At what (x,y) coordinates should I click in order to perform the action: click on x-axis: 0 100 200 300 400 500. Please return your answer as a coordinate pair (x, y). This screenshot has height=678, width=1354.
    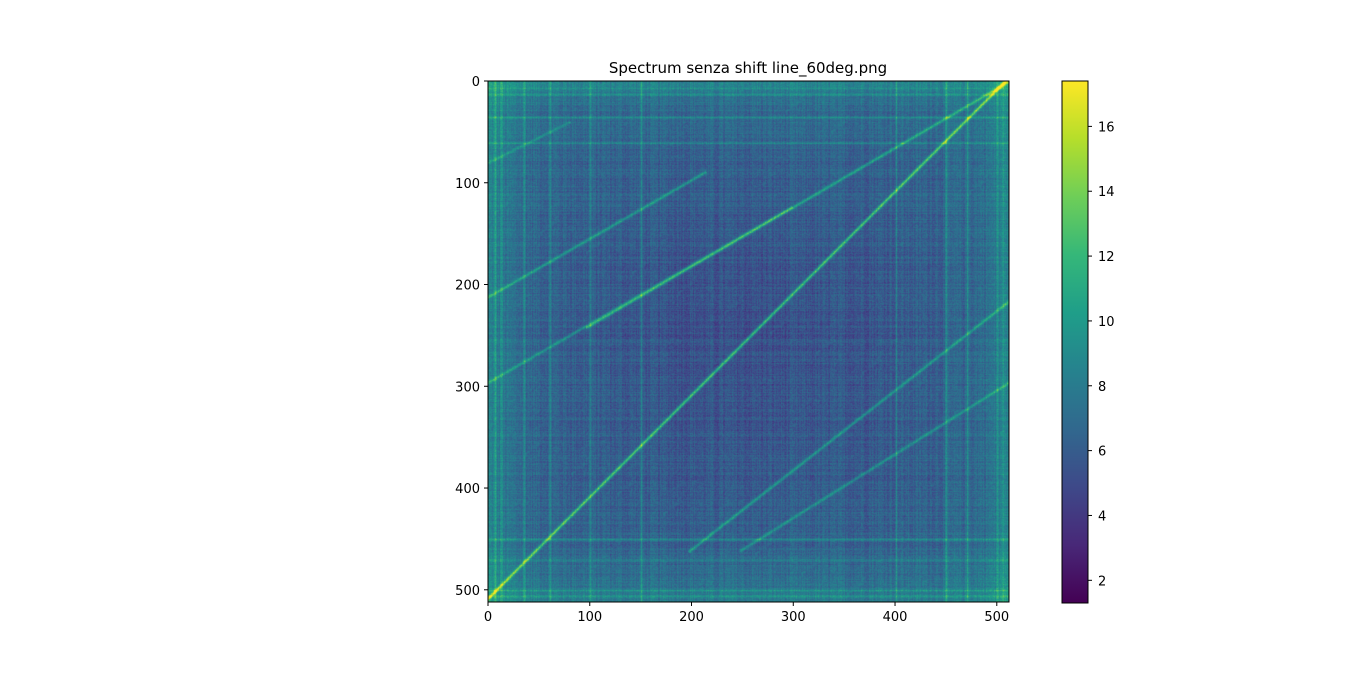
    Looking at the image, I should click on (746, 613).